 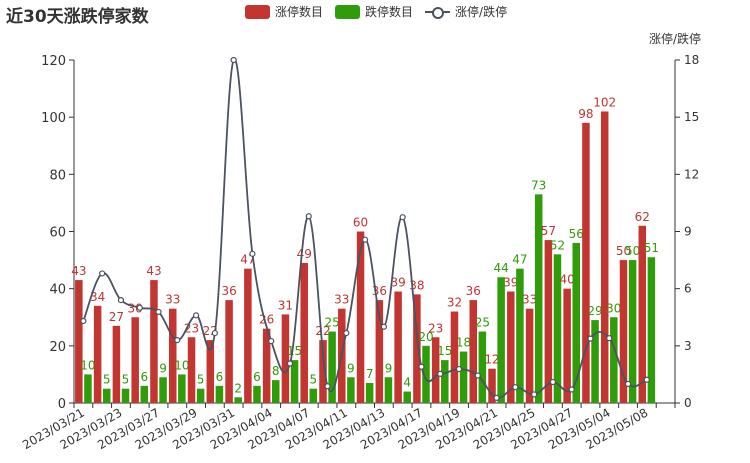 I want to click on bar-limit-up-label: 57, so click(x=548, y=231).